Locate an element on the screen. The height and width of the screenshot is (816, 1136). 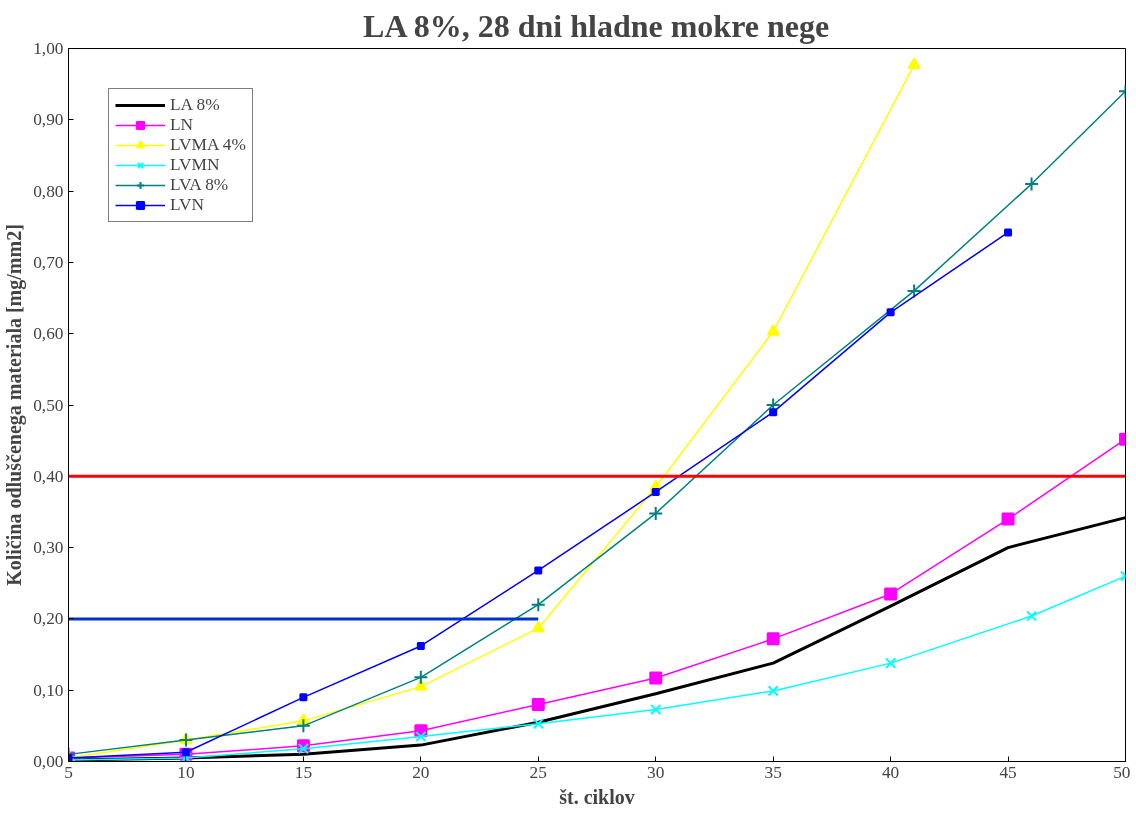
y-tick-label: 0,00 is located at coordinates (48, 761).